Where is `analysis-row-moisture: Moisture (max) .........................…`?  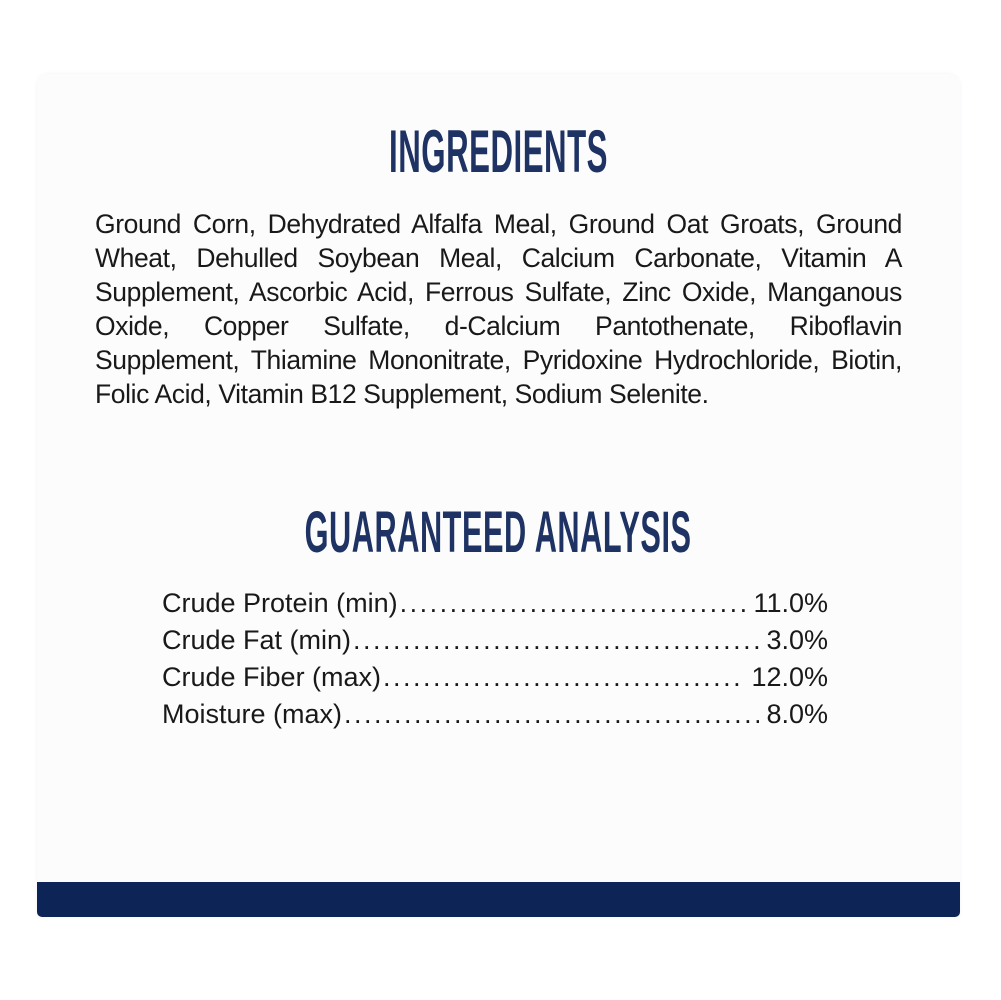
analysis-row-moisture: Moisture (max) .........................… is located at coordinates (495, 714).